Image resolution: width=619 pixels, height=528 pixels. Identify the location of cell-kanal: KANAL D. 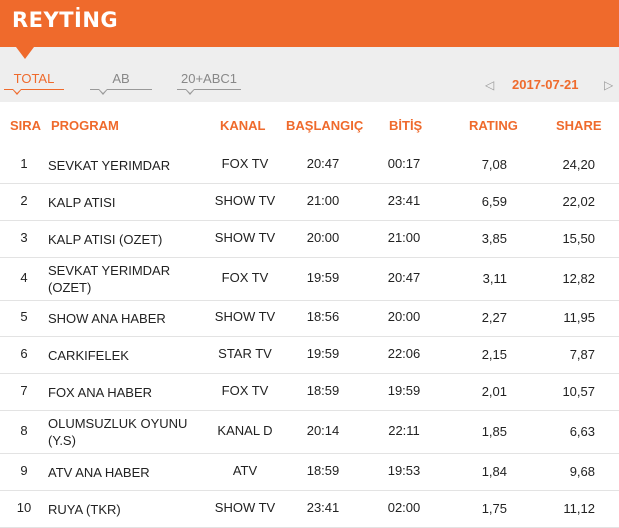
(245, 430).